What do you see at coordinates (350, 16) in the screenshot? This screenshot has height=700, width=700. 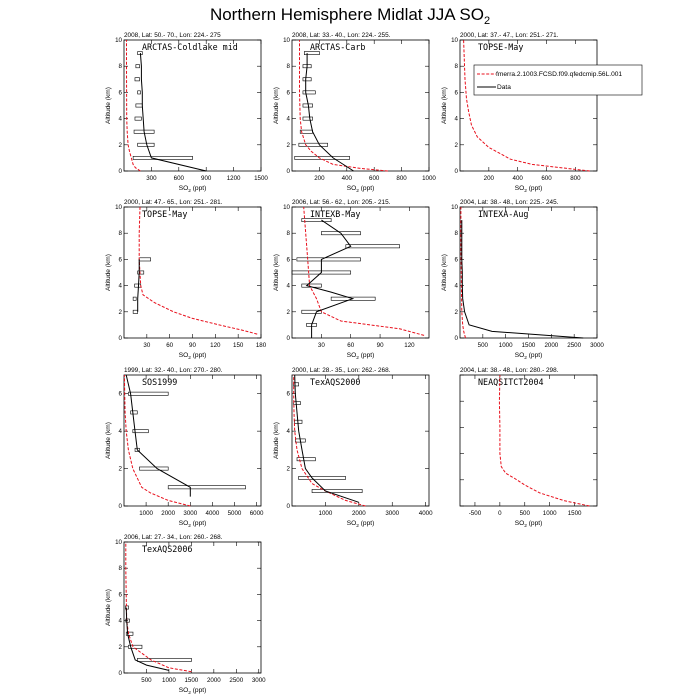 I see `figure-title: Northern Hemisphere Midlat JJA SO2` at bounding box center [350, 16].